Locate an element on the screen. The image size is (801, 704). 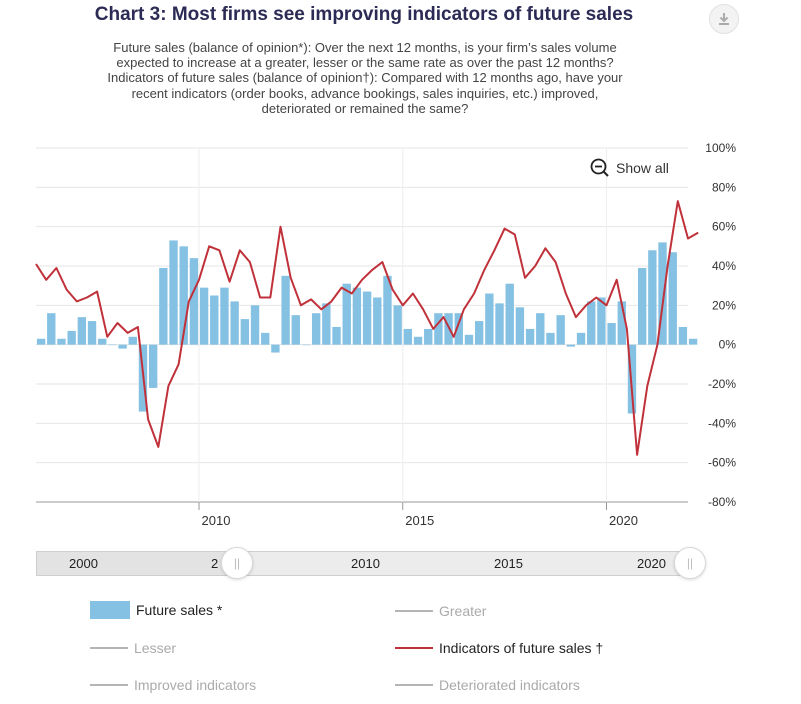
y-tick-label: 40% is located at coordinates (724, 266).